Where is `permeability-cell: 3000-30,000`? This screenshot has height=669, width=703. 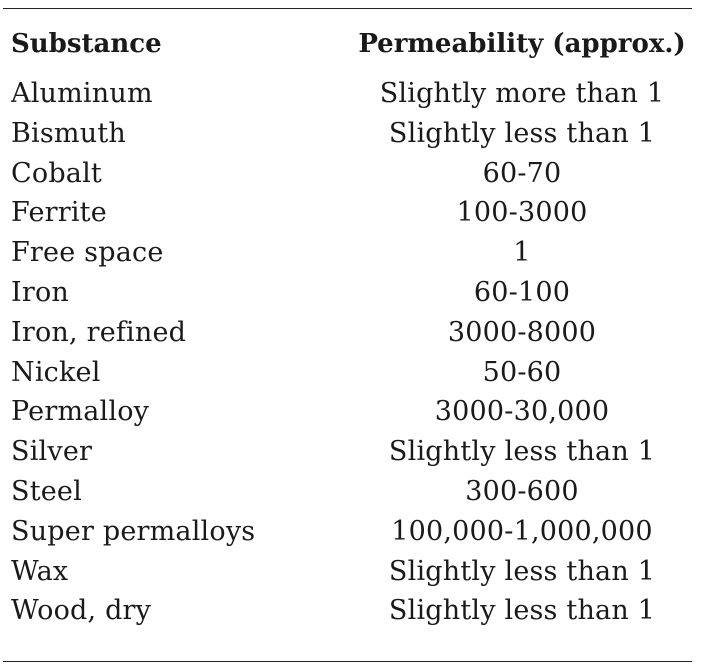 permeability-cell: 3000-30,000 is located at coordinates (522, 412).